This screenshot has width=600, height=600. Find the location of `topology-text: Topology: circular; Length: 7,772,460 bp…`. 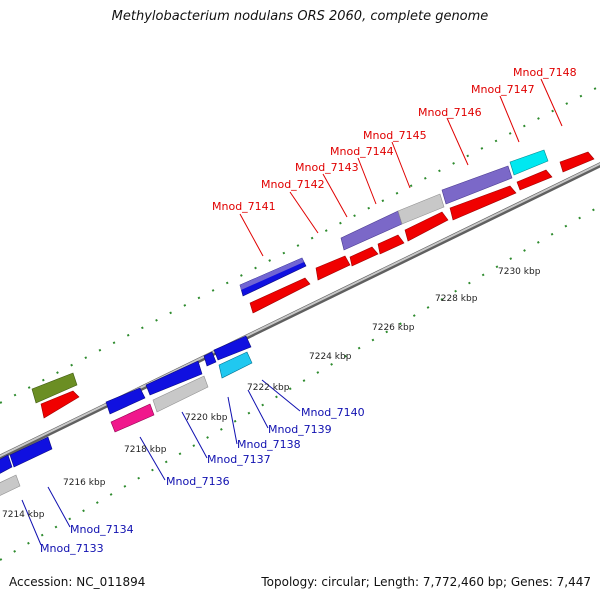

topology-text: Topology: circular; Length: 7,772,460 bp… is located at coordinates (426, 582).